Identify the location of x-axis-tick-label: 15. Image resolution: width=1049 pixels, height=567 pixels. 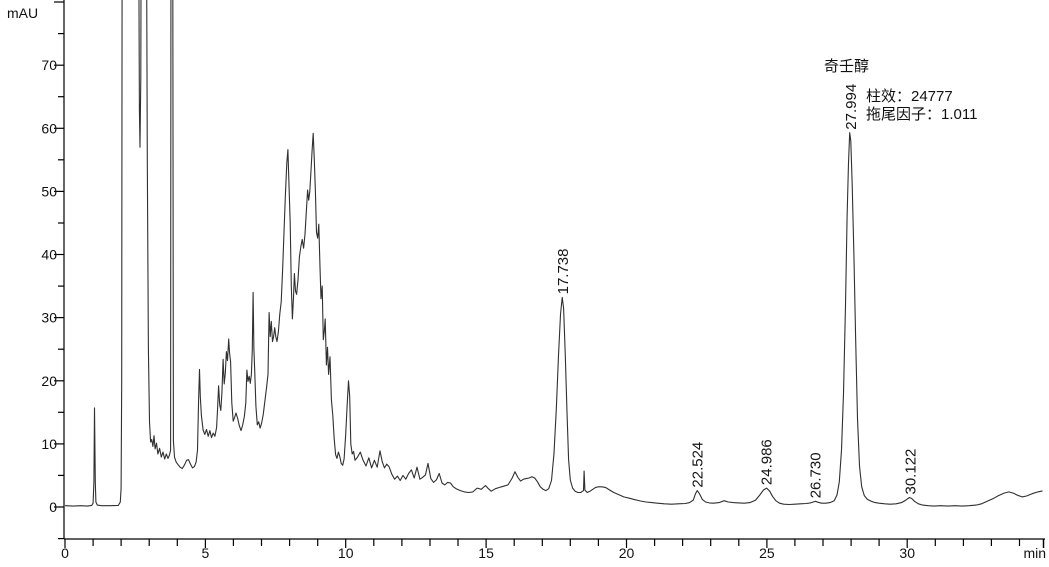
(486, 553).